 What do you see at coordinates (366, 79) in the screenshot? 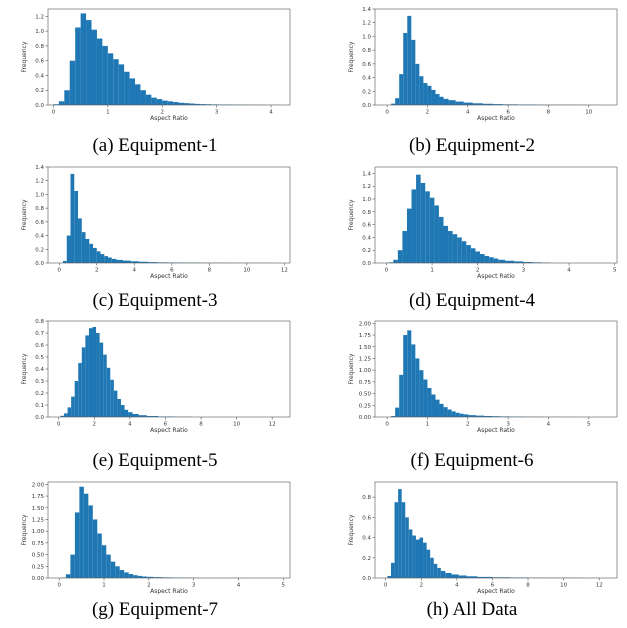
I see `y-tick-label: 0.4` at bounding box center [366, 79].